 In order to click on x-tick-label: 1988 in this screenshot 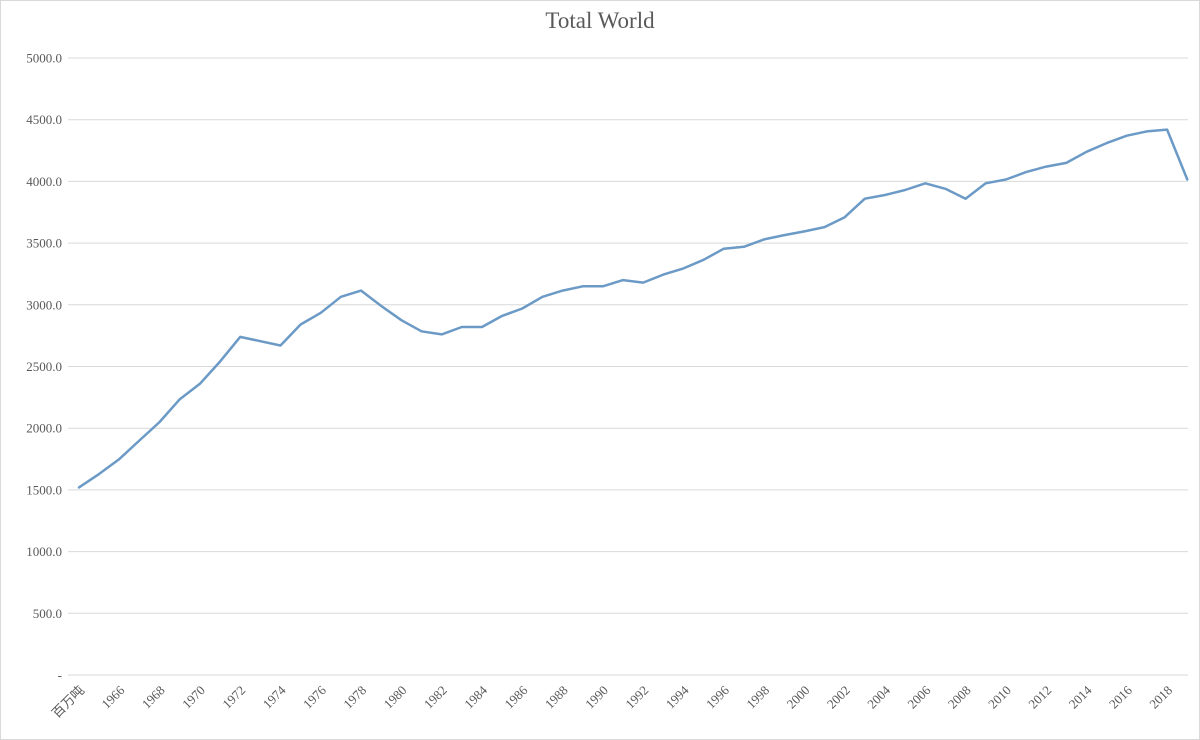, I will do `click(556, 697)`.